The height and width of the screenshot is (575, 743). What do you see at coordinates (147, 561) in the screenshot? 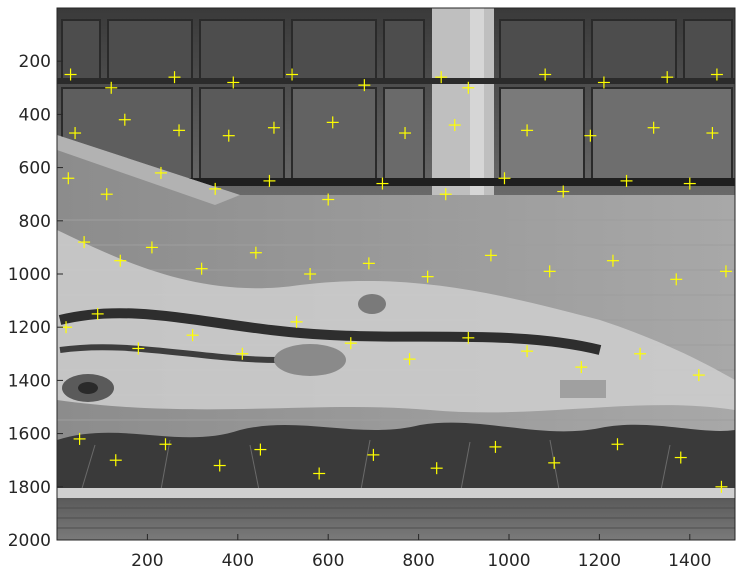
I see `x-tick-label: 200` at bounding box center [147, 561].